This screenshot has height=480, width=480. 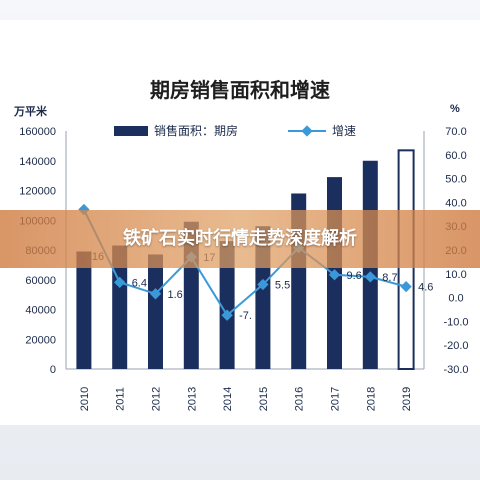 What do you see at coordinates (196, 130) in the screenshot?
I see `legend-bar-label: 销售面积：期房` at bounding box center [196, 130].